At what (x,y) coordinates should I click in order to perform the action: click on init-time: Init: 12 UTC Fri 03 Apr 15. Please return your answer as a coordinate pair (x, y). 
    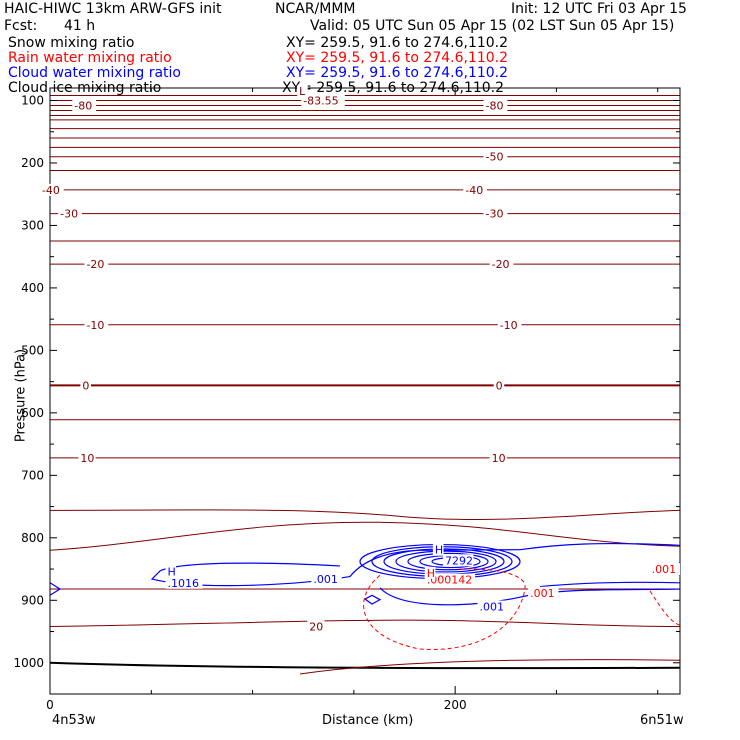
    Looking at the image, I should click on (599, 9).